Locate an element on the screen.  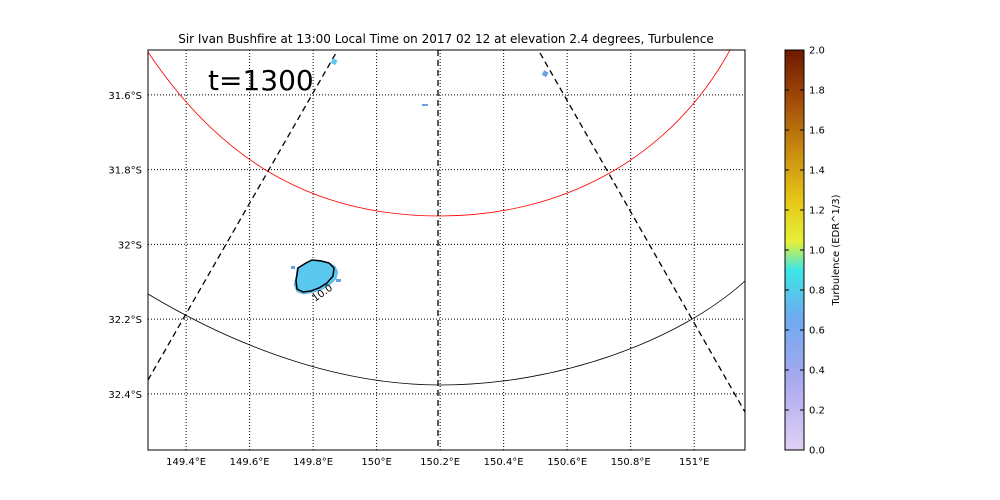
y-axis: 31.6°S 31.8°S 32°S 32.2°S 32.4°S is located at coordinates (125, 246).